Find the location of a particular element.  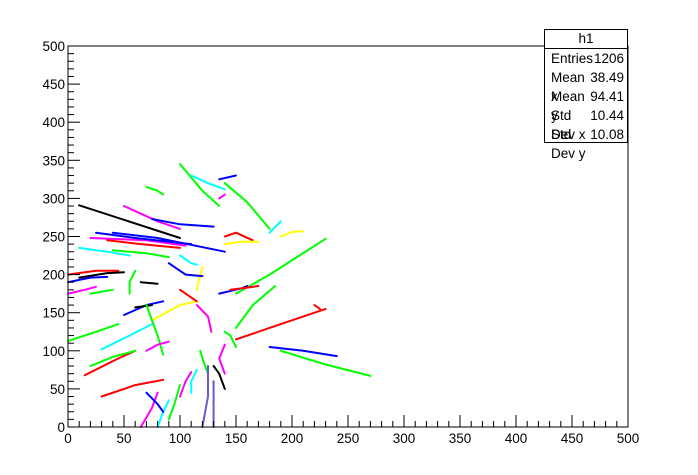

x-tick-label: 0 is located at coordinates (68, 438).